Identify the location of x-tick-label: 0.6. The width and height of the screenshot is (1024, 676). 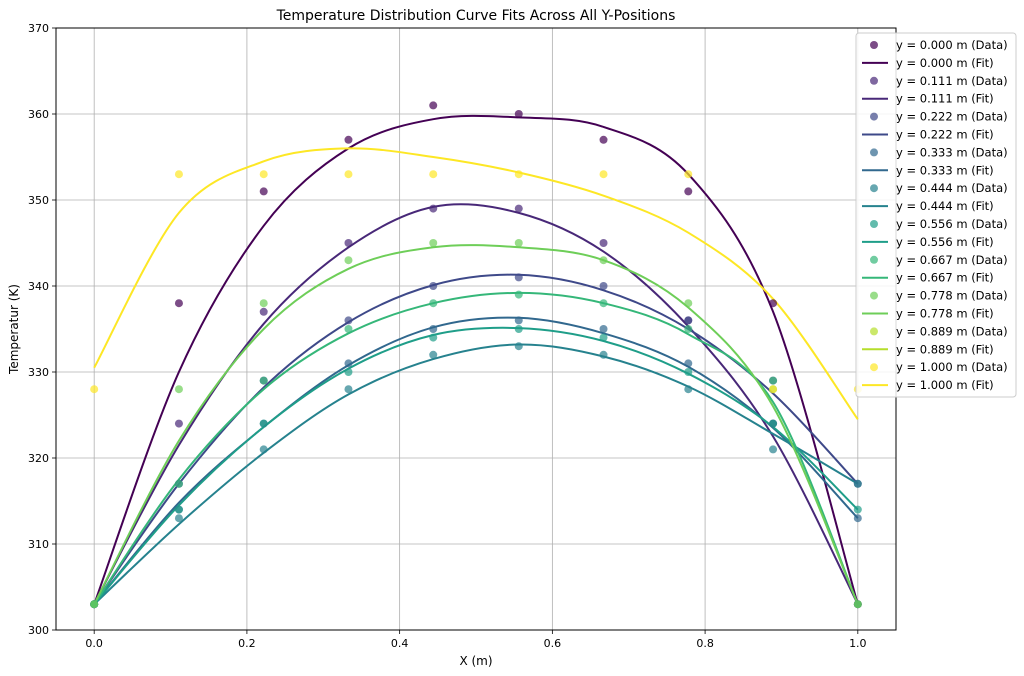
(553, 643).